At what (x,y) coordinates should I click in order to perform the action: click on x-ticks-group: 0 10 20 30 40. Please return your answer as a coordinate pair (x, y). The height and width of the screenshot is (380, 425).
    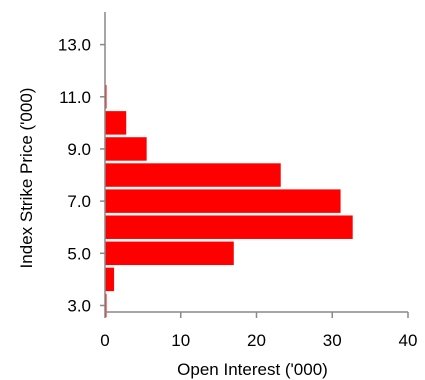
    Looking at the image, I should click on (258, 331).